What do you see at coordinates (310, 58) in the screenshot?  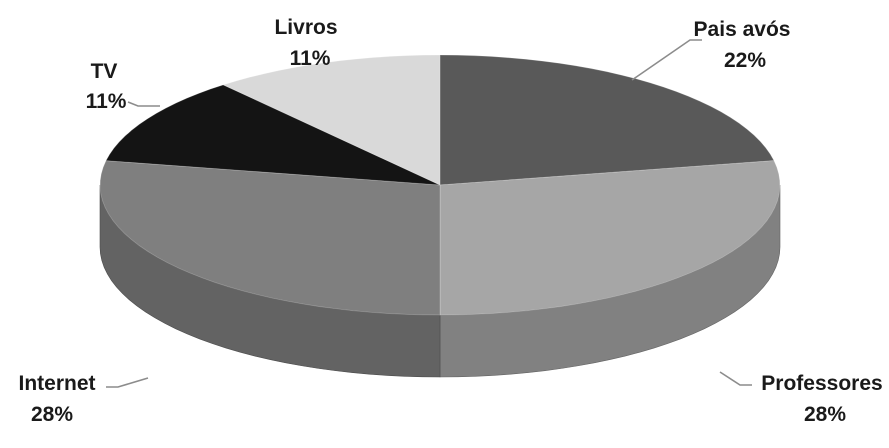 I see `slice-value-livros: 11%` at bounding box center [310, 58].